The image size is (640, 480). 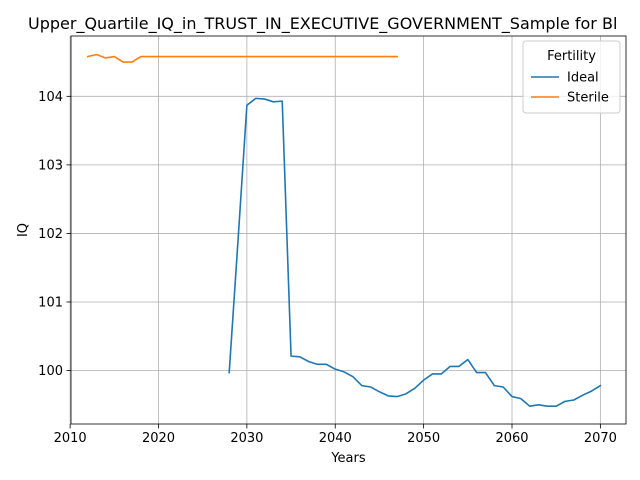 I want to click on legend-title: Fertility, so click(x=571, y=56).